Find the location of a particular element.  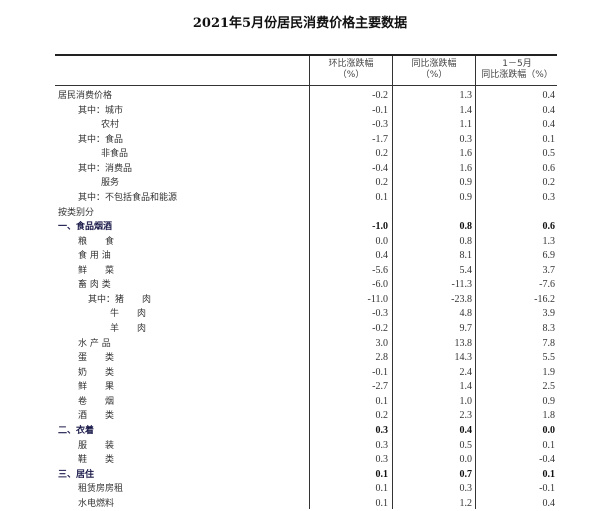

row-label: 其中：消费品 is located at coordinates (105, 168).